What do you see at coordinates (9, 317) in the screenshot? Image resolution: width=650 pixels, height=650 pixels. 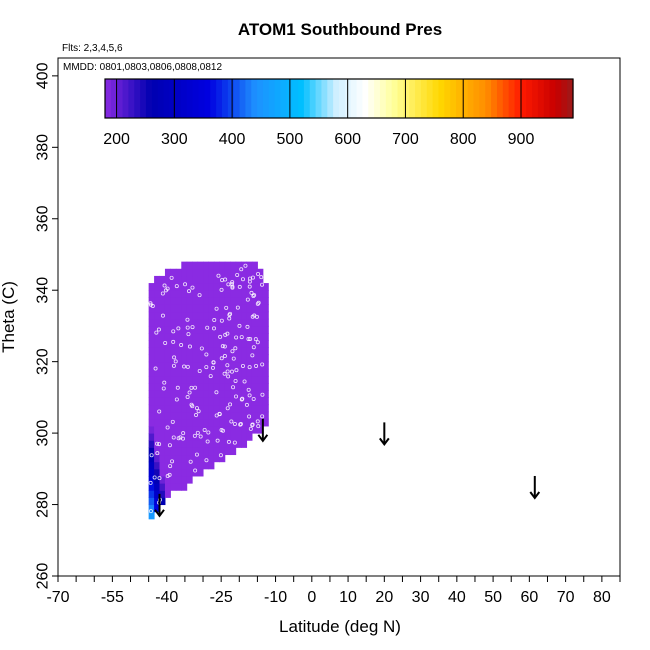 I see `y-axis-label: Theta (C)` at bounding box center [9, 317].